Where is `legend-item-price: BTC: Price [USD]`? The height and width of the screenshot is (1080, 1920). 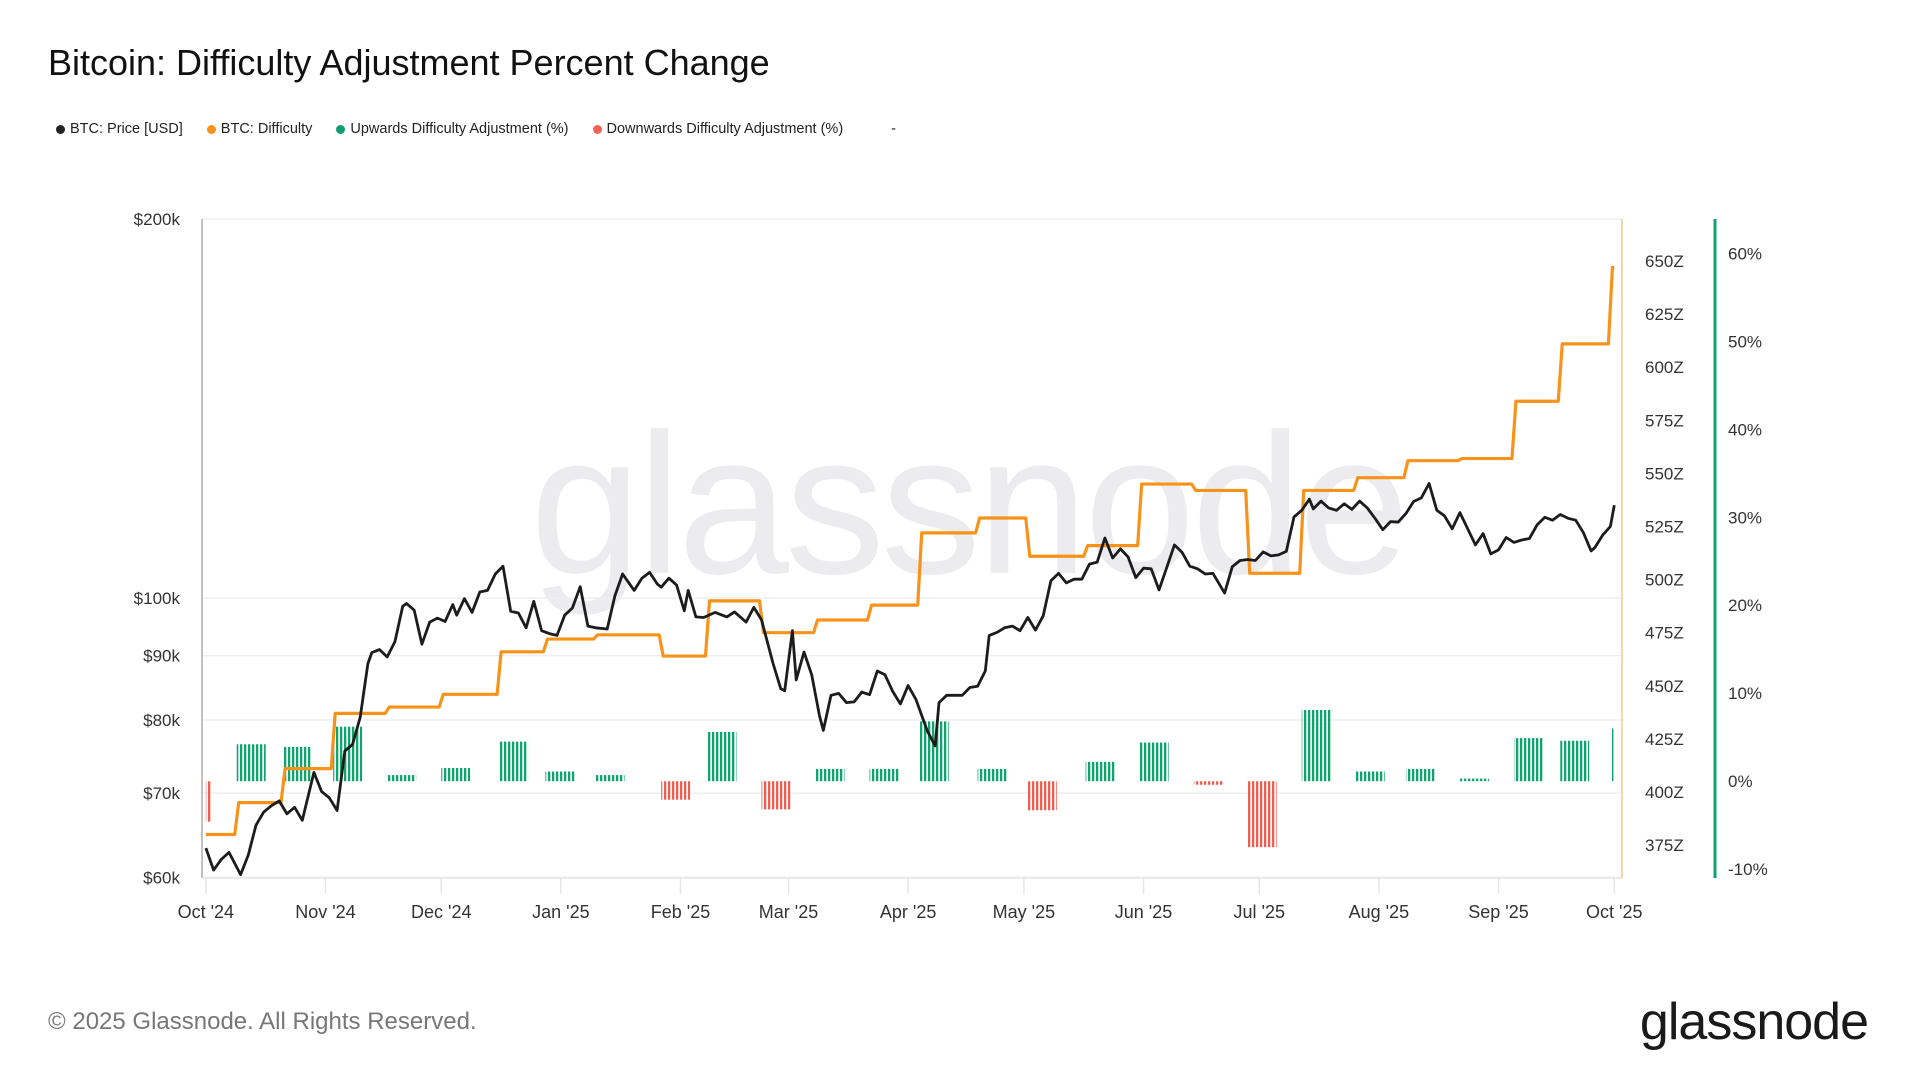 legend-item-price: BTC: Price [USD] is located at coordinates (119, 129).